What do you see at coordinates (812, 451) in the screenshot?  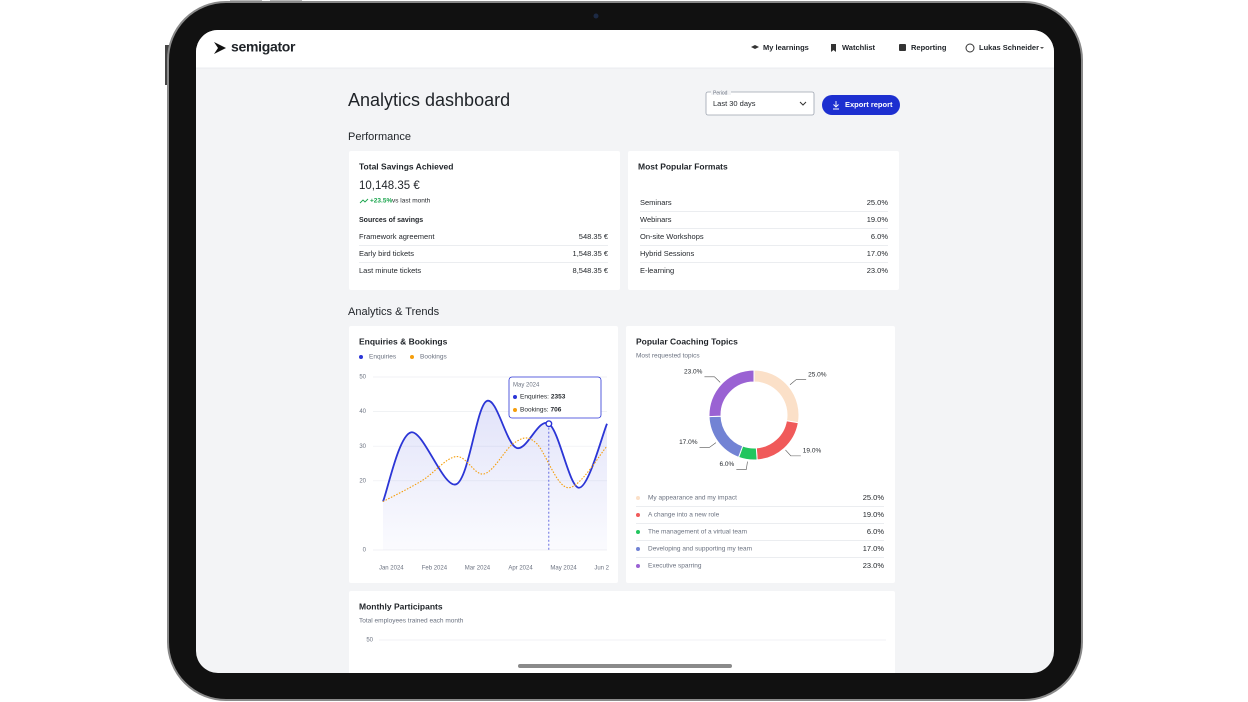 I see `donut-label: 19.0%` at bounding box center [812, 451].